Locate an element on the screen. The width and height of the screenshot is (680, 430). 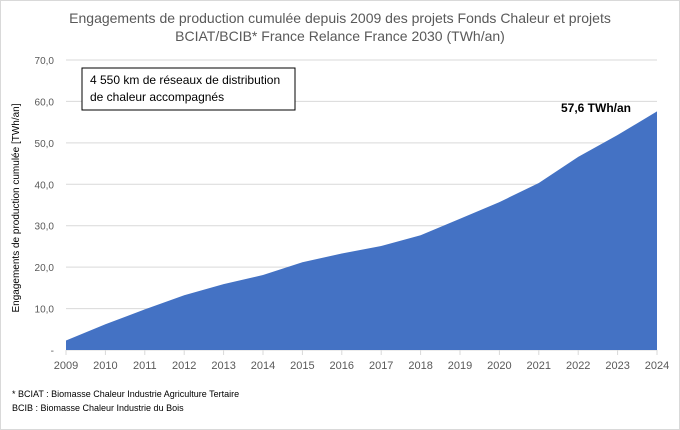
y-tick-label: 20,0 is located at coordinates (45, 268).